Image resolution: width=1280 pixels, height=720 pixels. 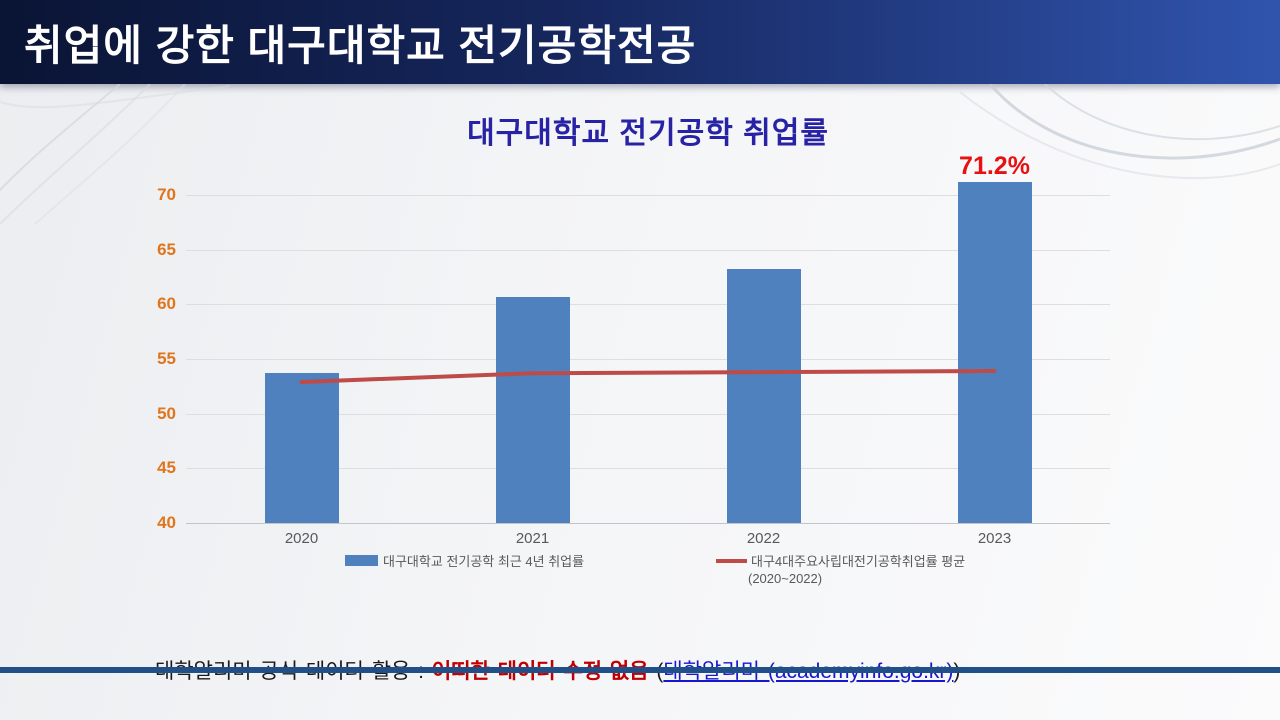 I want to click on bar-2022, so click(x=763, y=396).